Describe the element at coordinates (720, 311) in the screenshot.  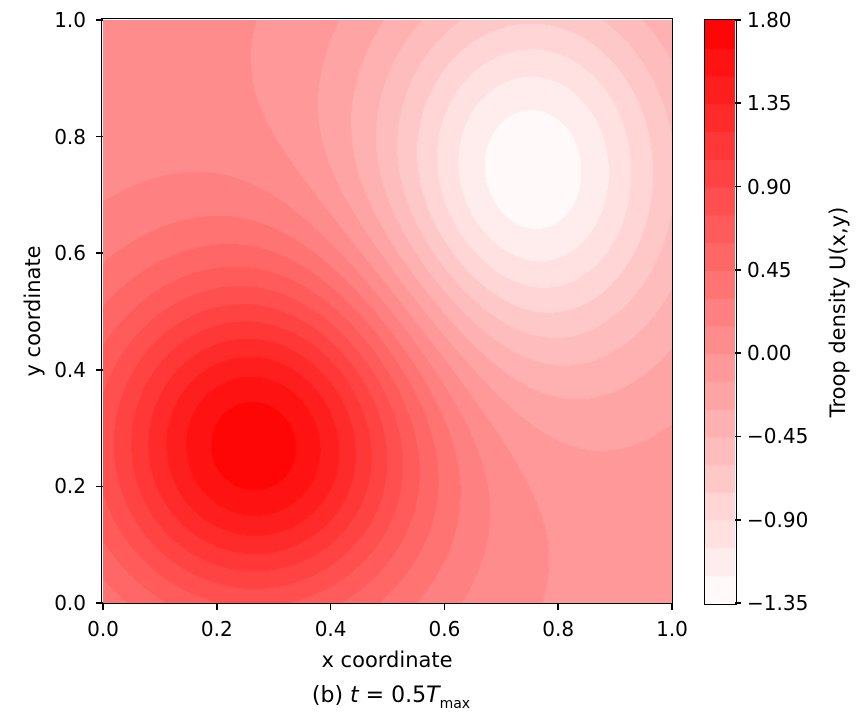
I see `colorbar-canvas` at that location.